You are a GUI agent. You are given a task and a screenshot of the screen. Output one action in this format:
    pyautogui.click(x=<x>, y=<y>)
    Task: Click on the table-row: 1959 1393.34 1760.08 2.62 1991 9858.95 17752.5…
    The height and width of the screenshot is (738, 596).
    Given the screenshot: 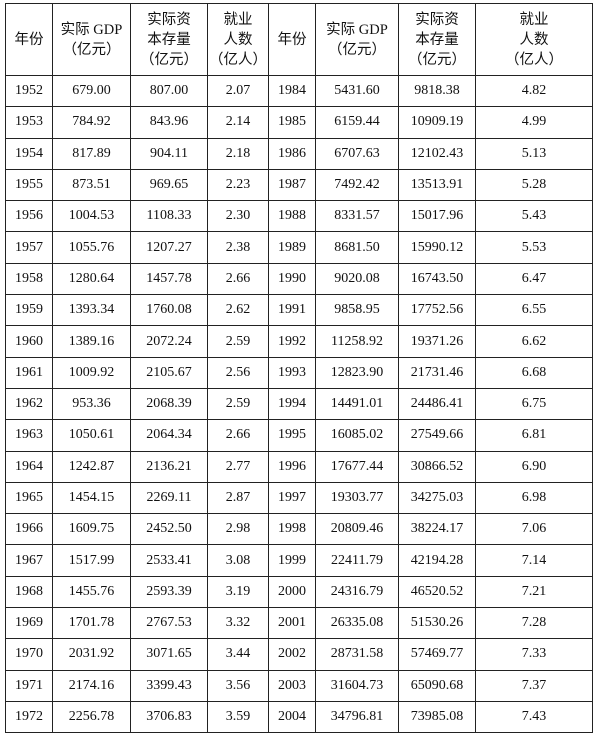 What is the action you would take?
    pyautogui.click(x=299, y=310)
    